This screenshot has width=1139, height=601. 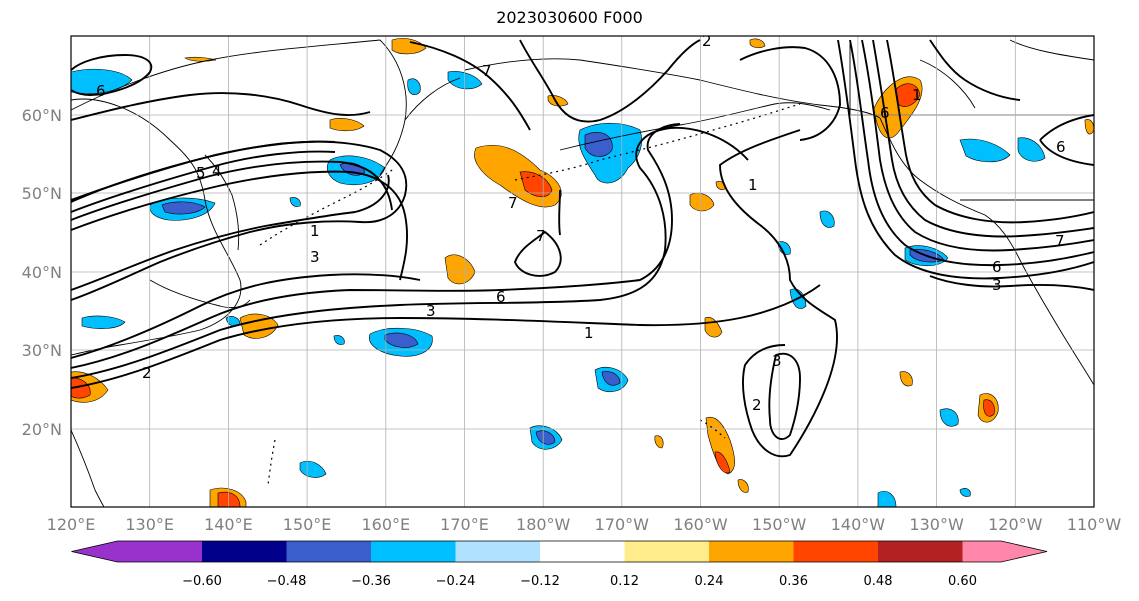 What do you see at coordinates (569, 17) in the screenshot?
I see `map-title: 2023030600 F000` at bounding box center [569, 17].